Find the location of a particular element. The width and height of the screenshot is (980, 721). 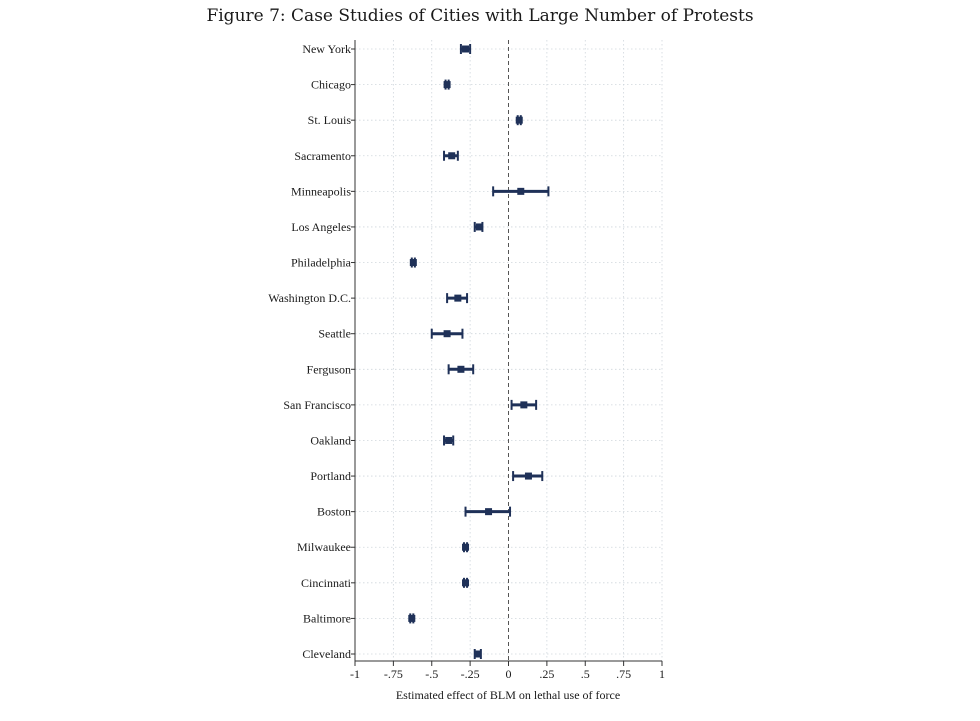

category-label: Baltimore is located at coordinates (327, 618).